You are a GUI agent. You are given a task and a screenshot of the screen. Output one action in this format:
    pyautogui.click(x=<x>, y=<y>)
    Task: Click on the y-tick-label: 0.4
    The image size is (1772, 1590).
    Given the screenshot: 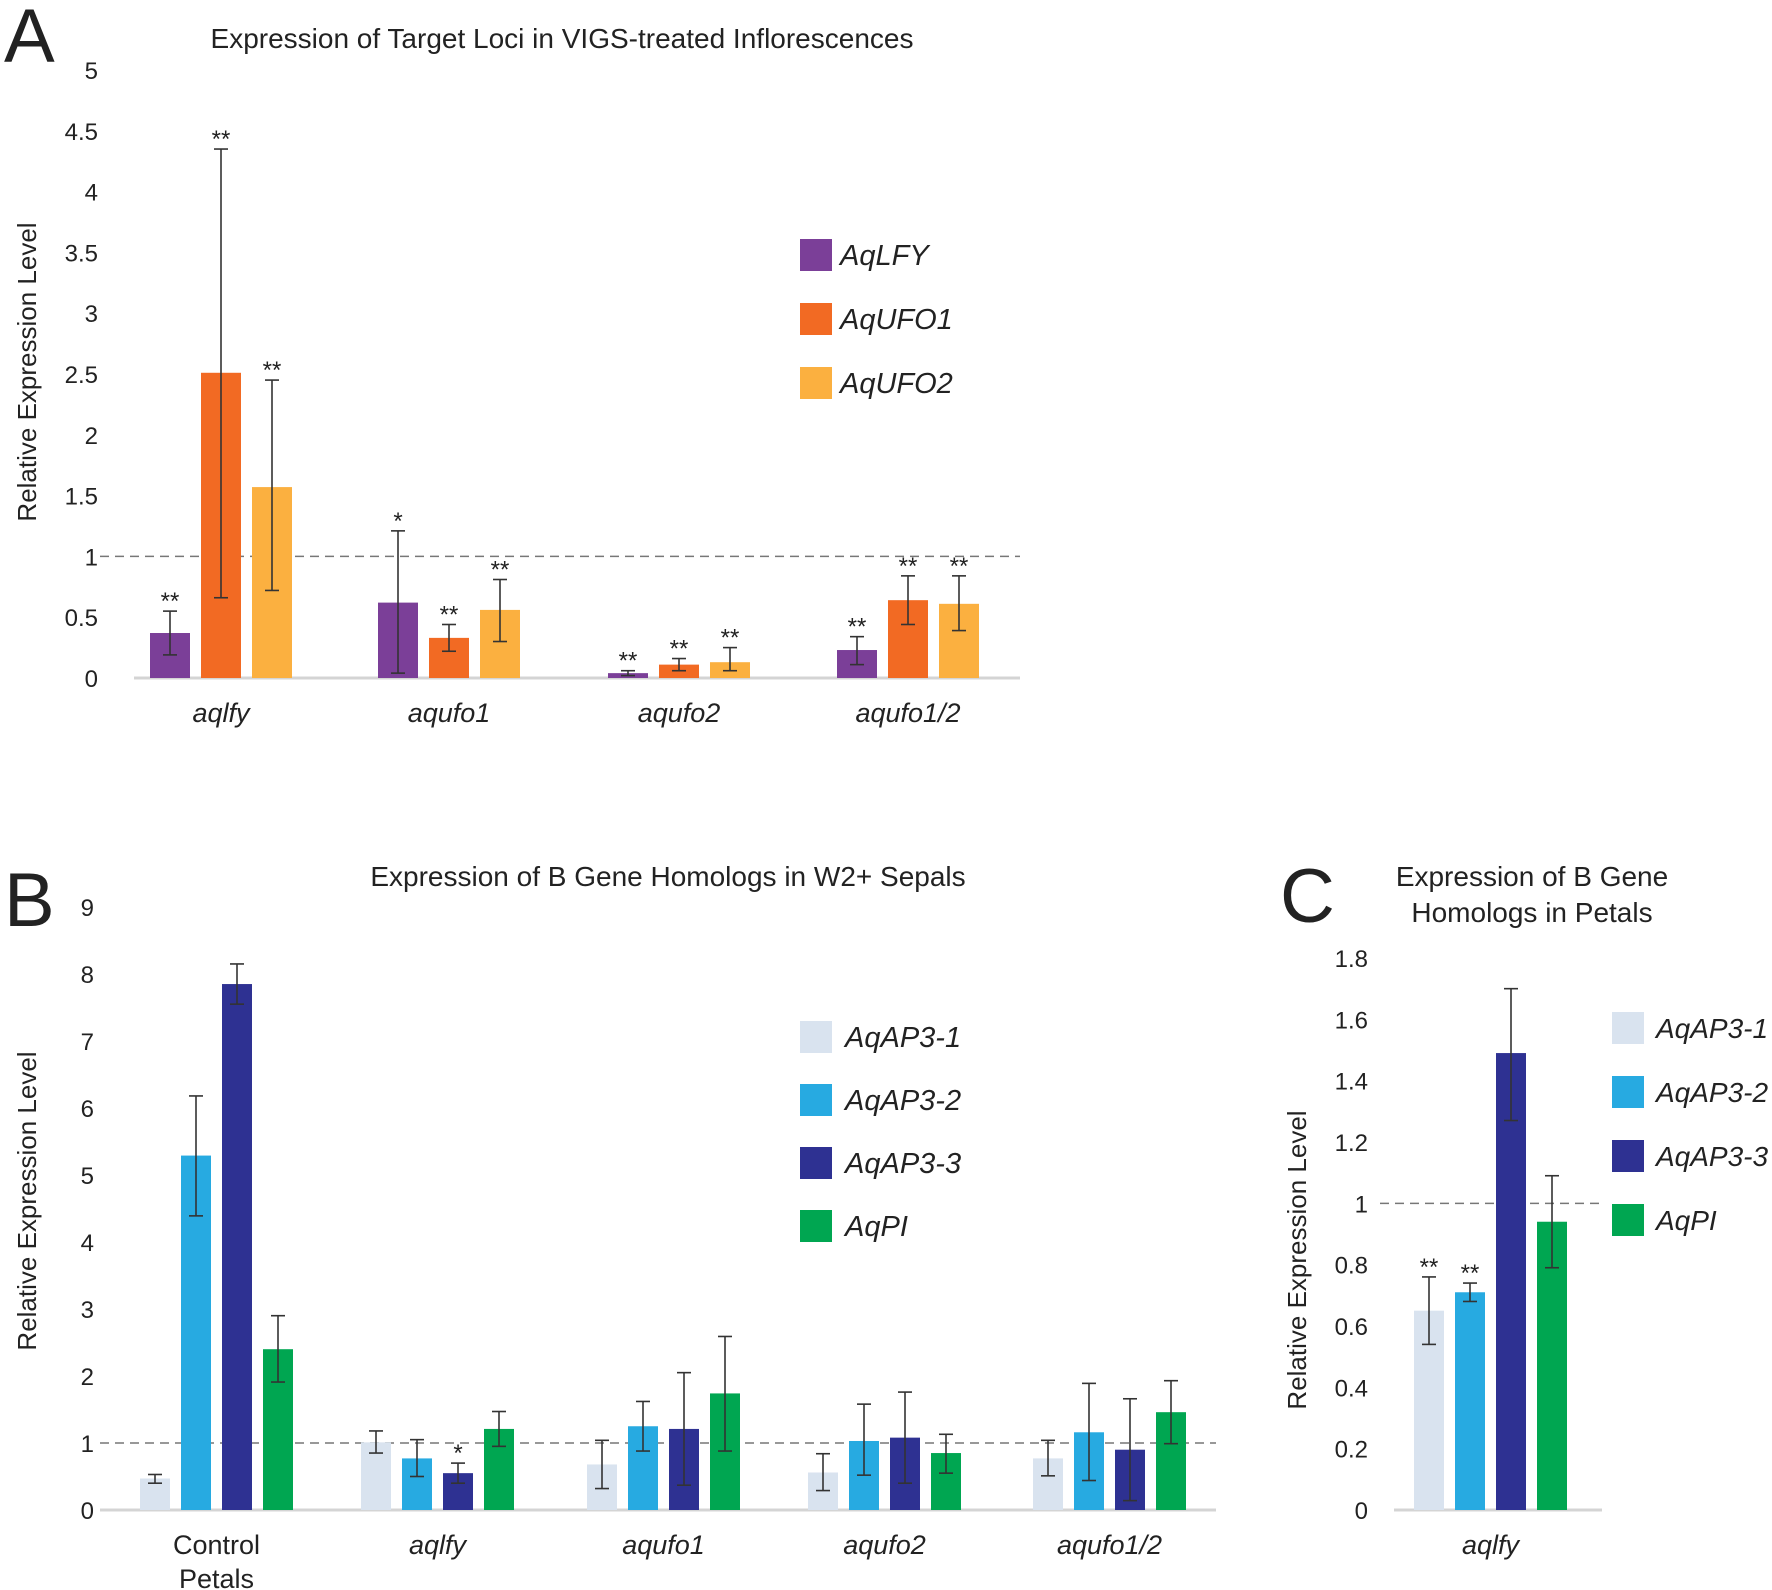 What is the action you would take?
    pyautogui.click(x=1351, y=1388)
    